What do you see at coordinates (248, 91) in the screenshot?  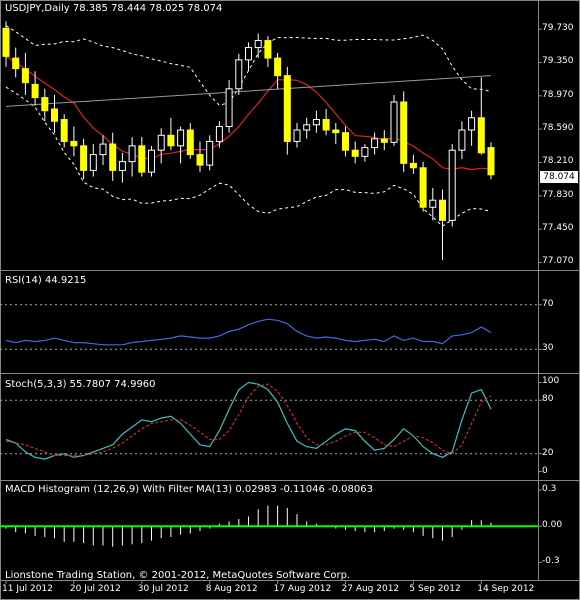 I see `trend-line` at bounding box center [248, 91].